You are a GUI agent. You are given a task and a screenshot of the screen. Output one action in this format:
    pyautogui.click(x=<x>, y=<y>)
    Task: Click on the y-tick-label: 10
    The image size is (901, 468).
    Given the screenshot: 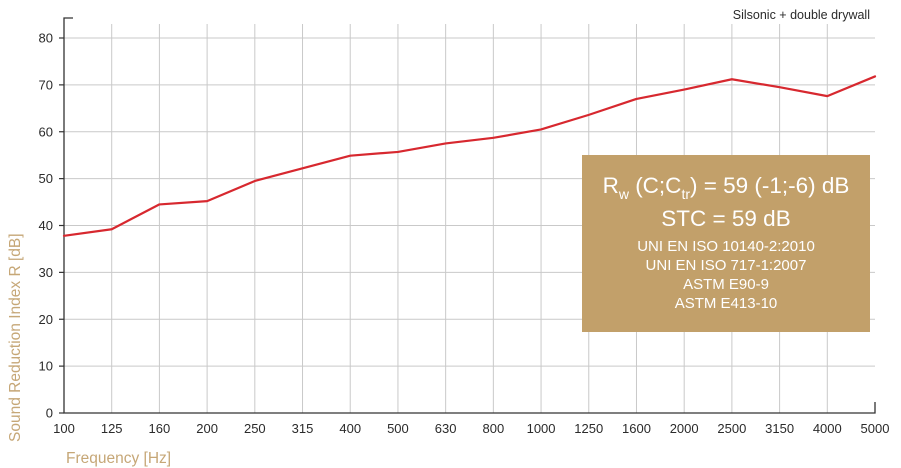 What is the action you would take?
    pyautogui.click(x=46, y=366)
    